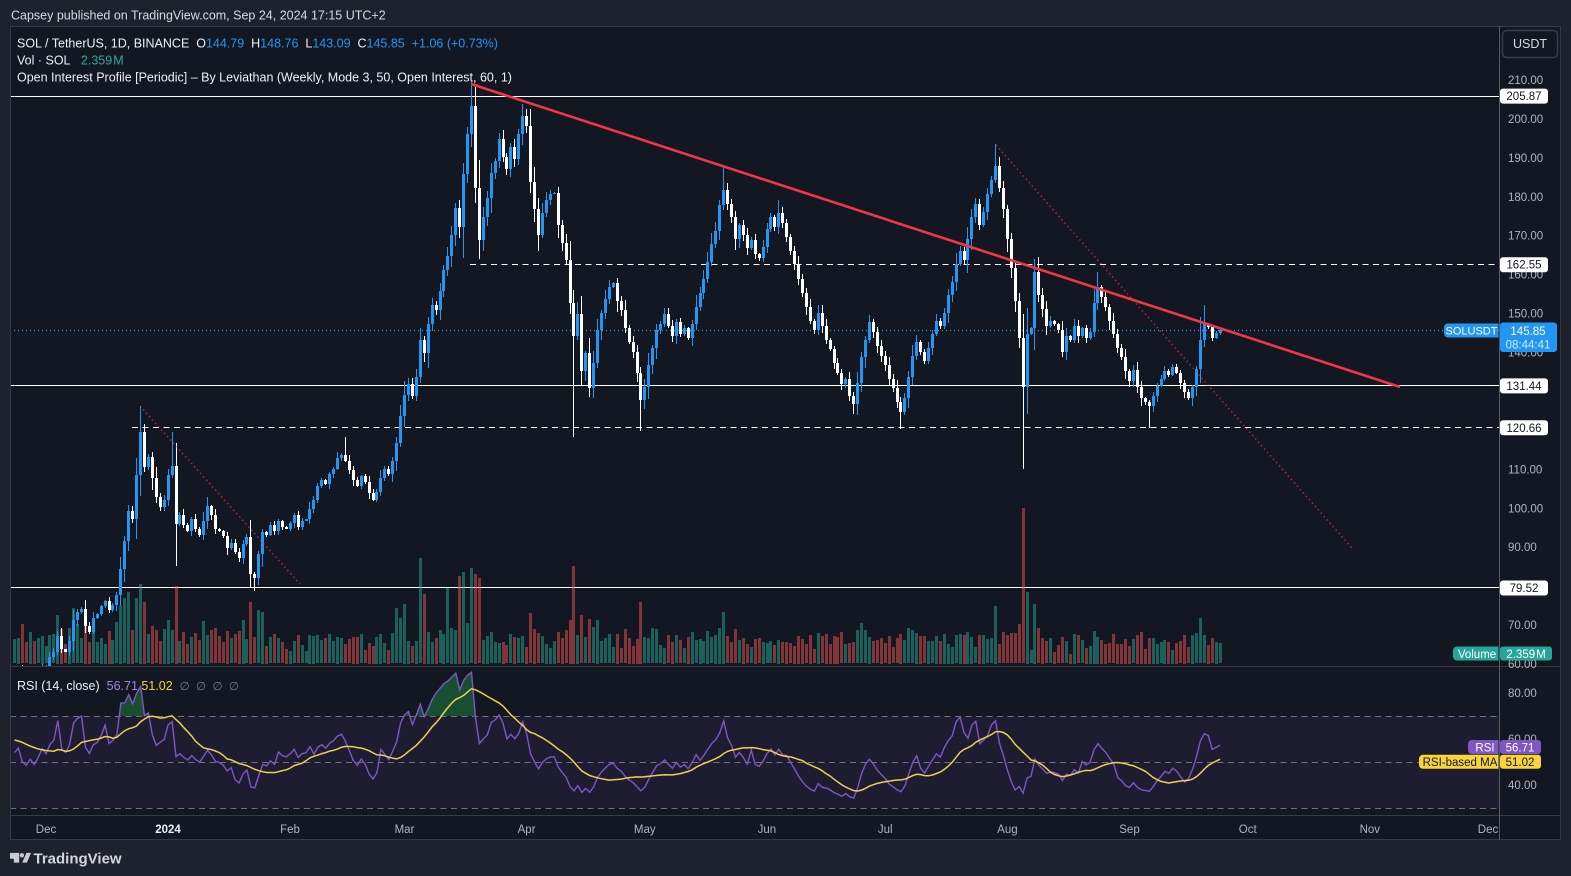  I want to click on svg-text: Mar, so click(405, 830).